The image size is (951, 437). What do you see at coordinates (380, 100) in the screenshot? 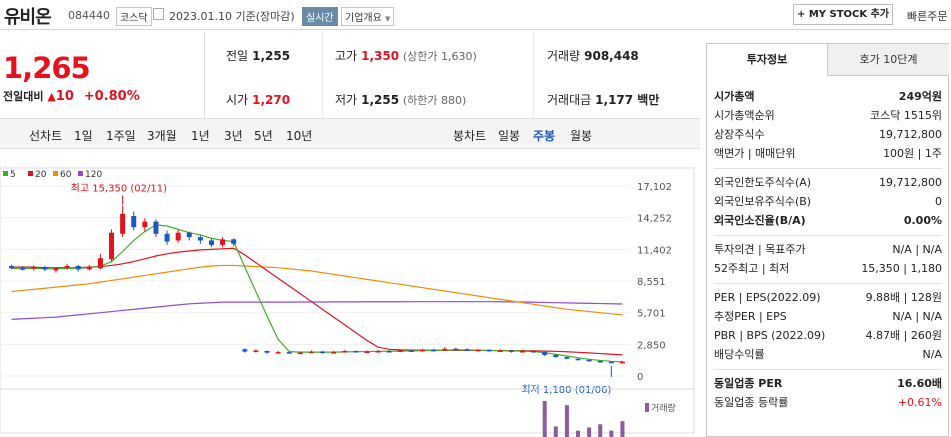
I see `low-value: 1,255` at bounding box center [380, 100].